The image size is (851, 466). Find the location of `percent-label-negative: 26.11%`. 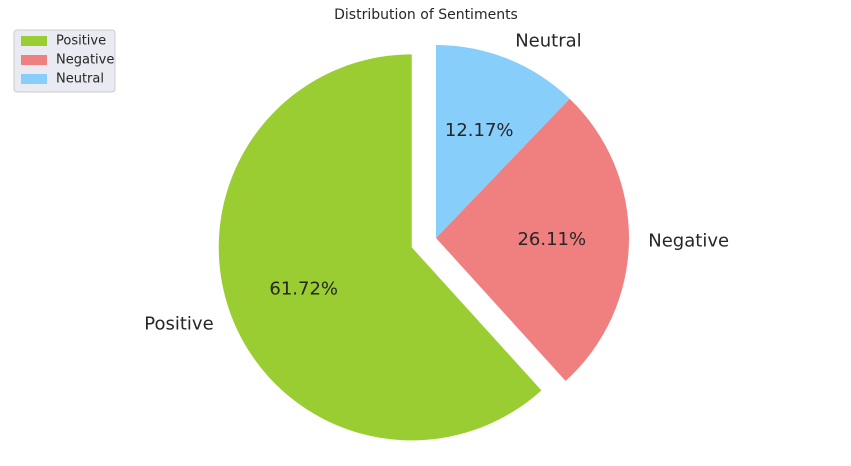

percent-label-negative: 26.11% is located at coordinates (551, 239).